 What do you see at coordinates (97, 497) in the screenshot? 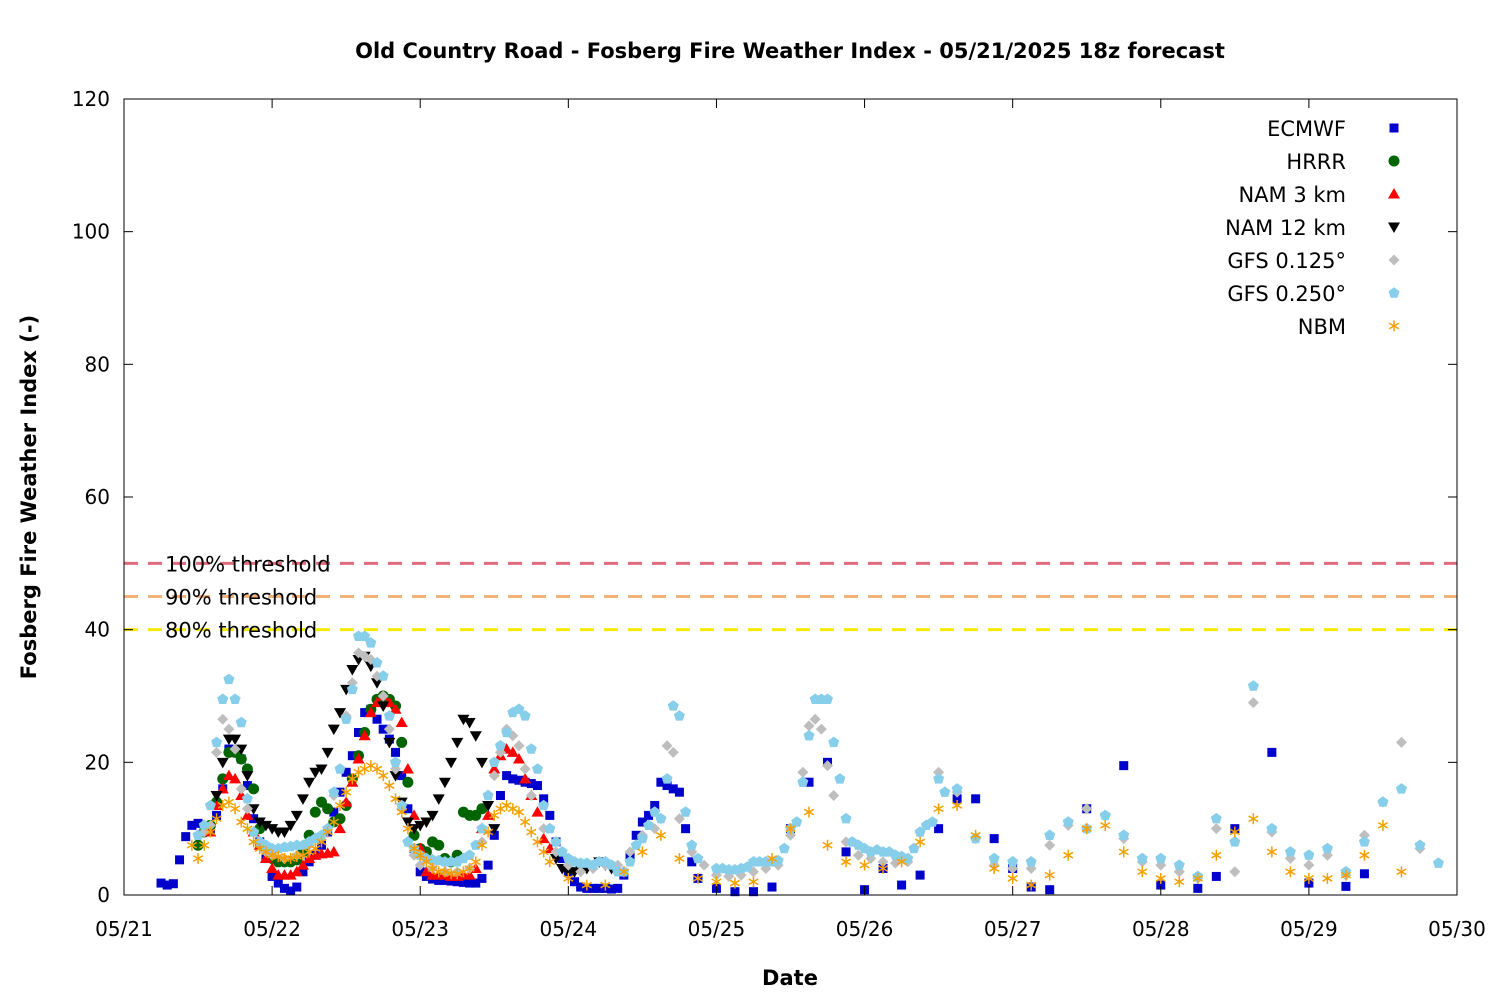
I see `y-tick-label: 60` at bounding box center [97, 497].